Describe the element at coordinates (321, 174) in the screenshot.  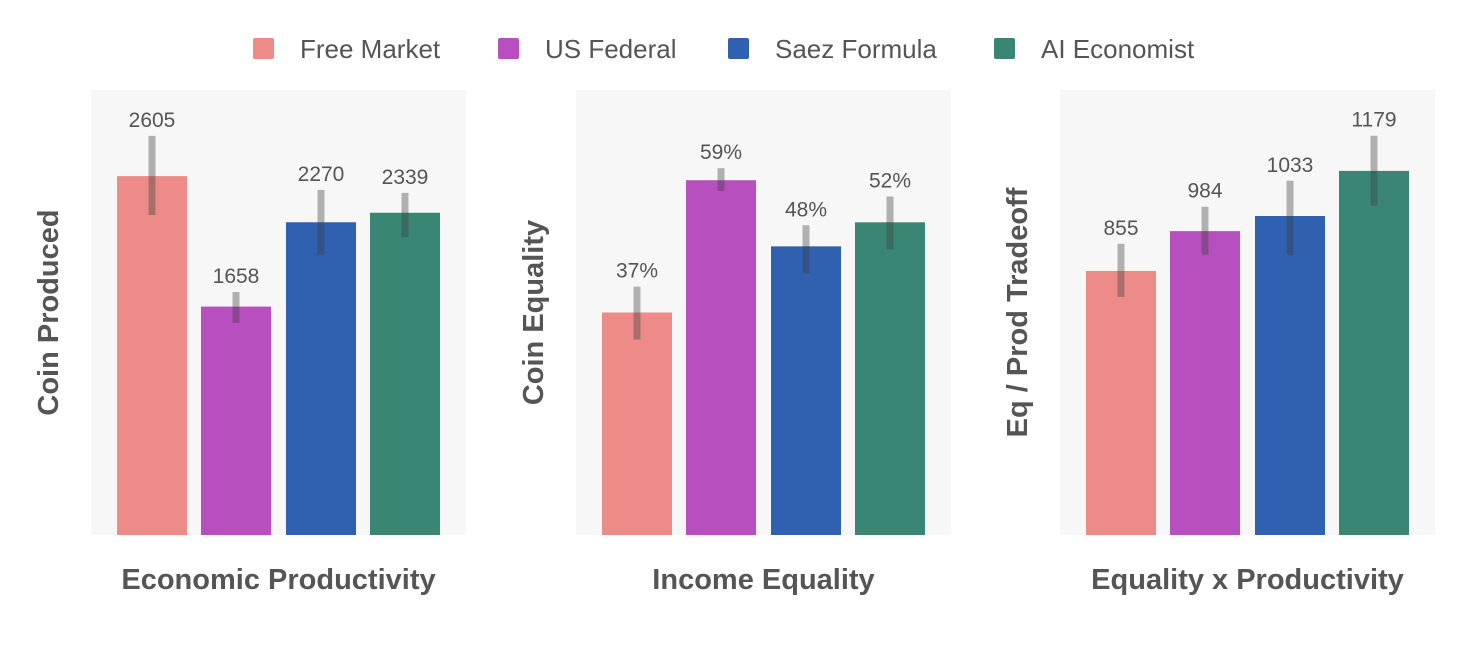
I see `data-label: 2270` at that location.